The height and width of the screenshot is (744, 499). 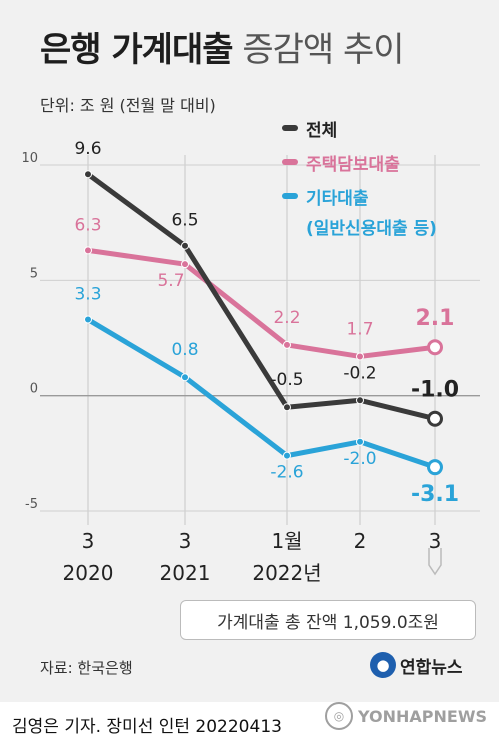 What do you see at coordinates (359, 329) in the screenshot?
I see `data-label-mortgage: 1.7` at bounding box center [359, 329].